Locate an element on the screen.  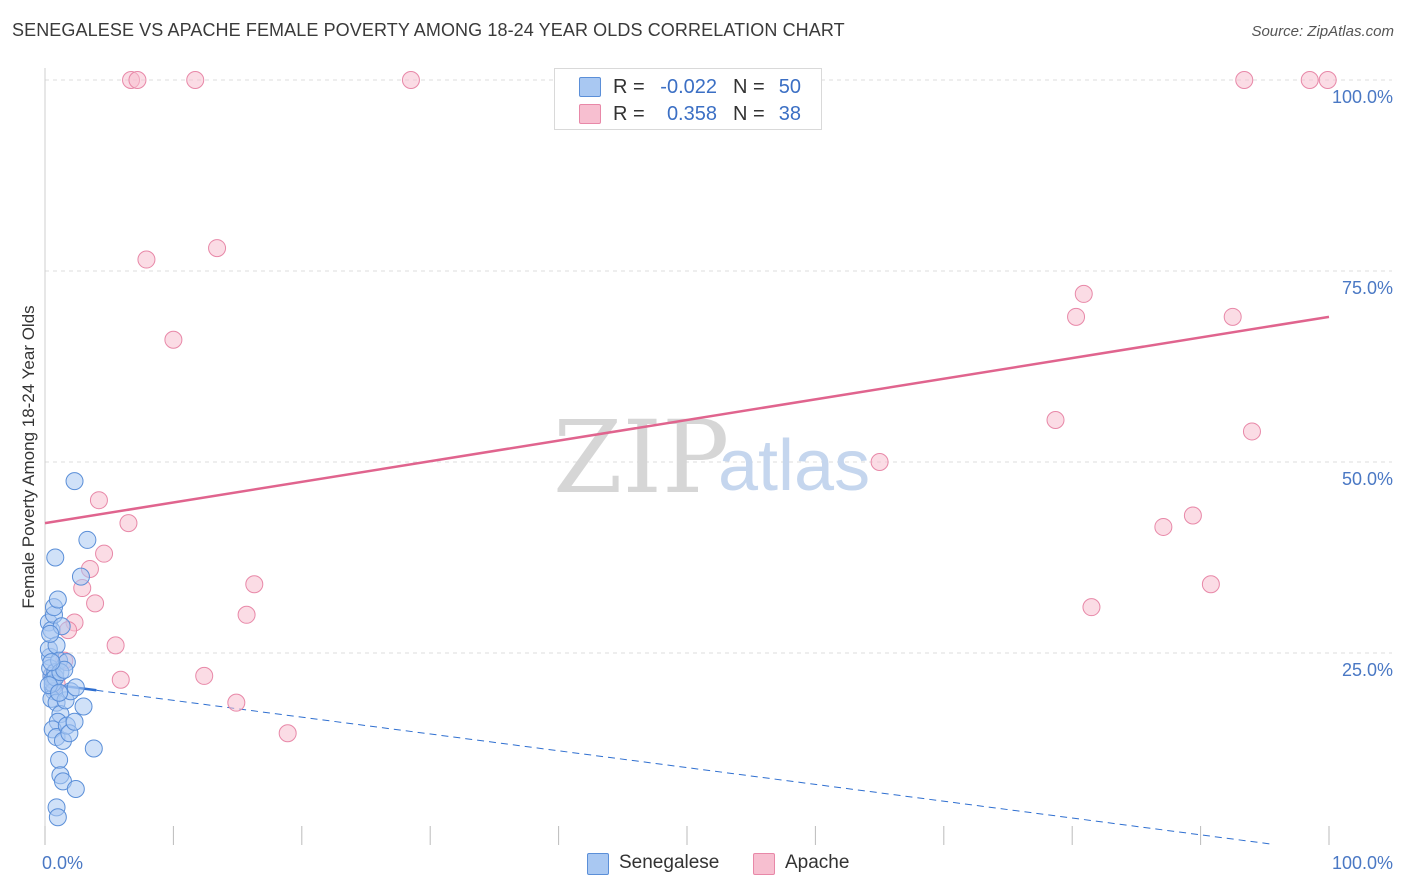
correlation-legend: R = -0.022 N = 50 R = 0.358 N = 38 is located at coordinates (688, 99).